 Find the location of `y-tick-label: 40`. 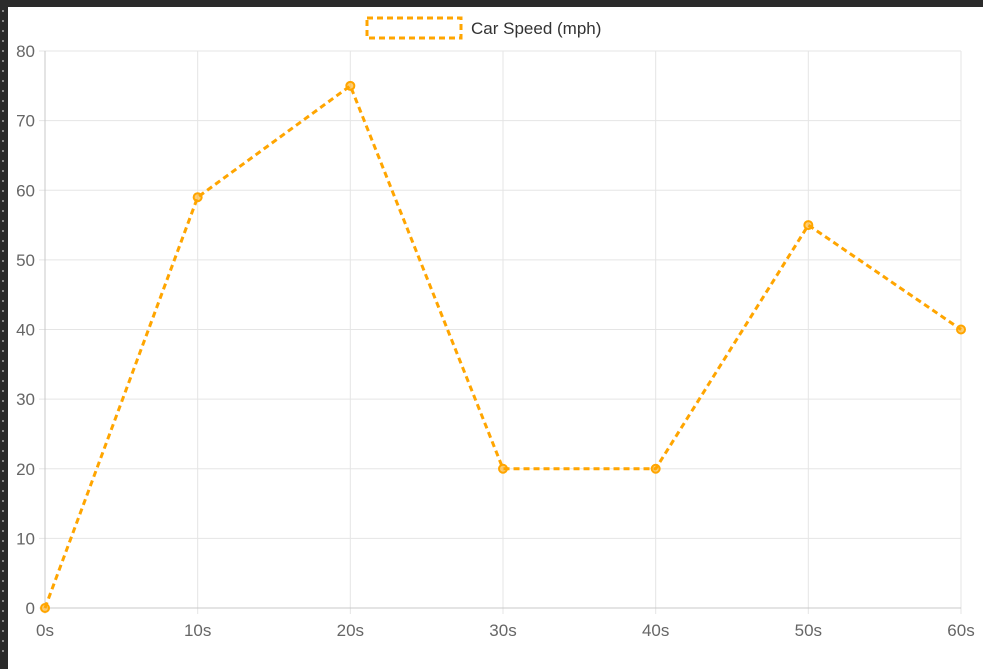

y-tick-label: 40 is located at coordinates (25, 330).